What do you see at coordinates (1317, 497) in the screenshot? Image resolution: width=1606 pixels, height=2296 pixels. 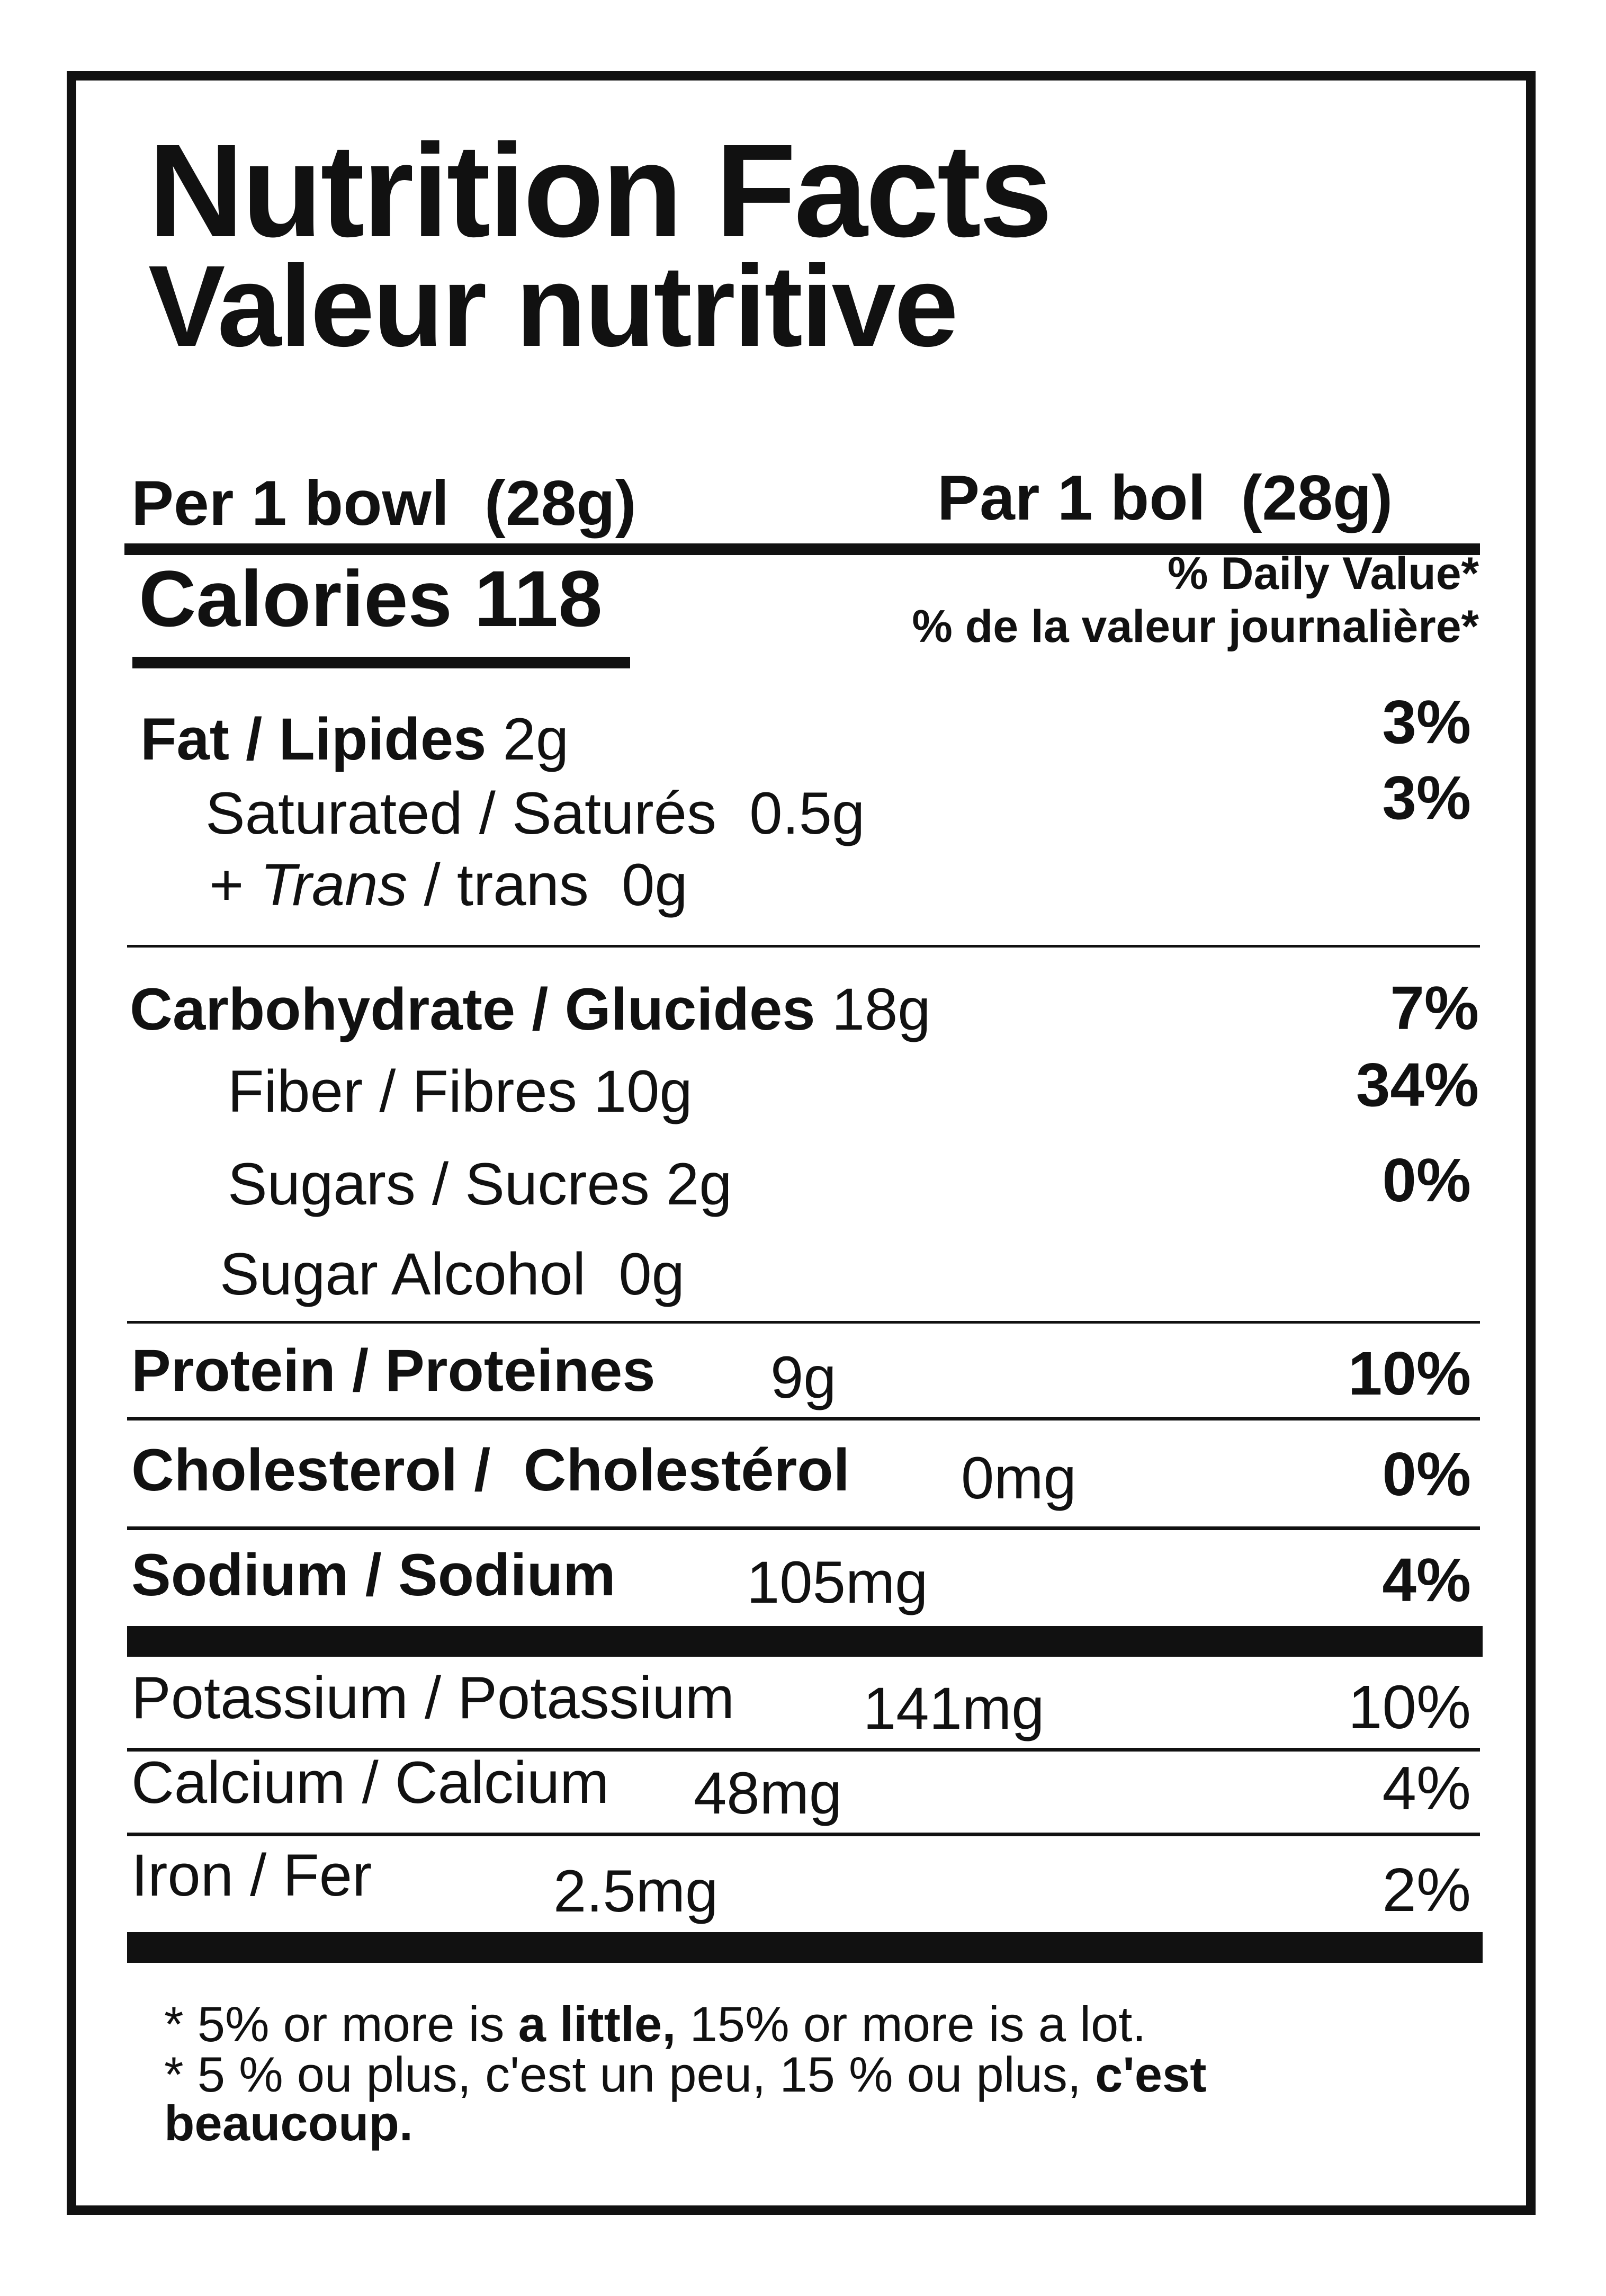 I see `serving-french-amount: (28g)` at bounding box center [1317, 497].